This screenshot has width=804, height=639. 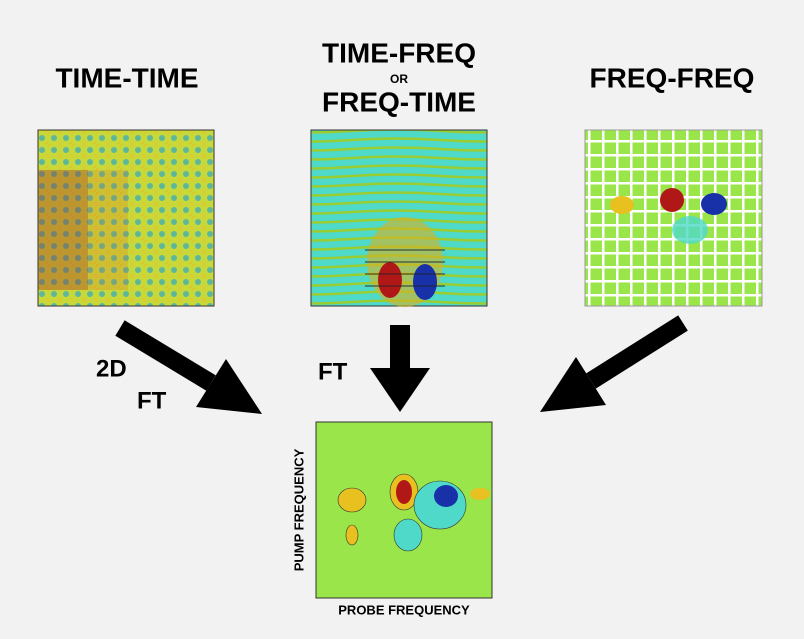 What do you see at coordinates (672, 77) in the screenshot?
I see `panel-title: FREQ-FREQ` at bounding box center [672, 77].